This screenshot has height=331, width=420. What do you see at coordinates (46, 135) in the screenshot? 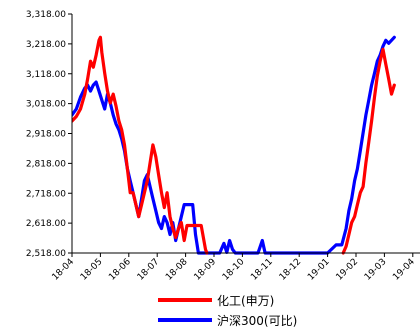
I see `y-tick-label: 2,918.00` at bounding box center [46, 135].